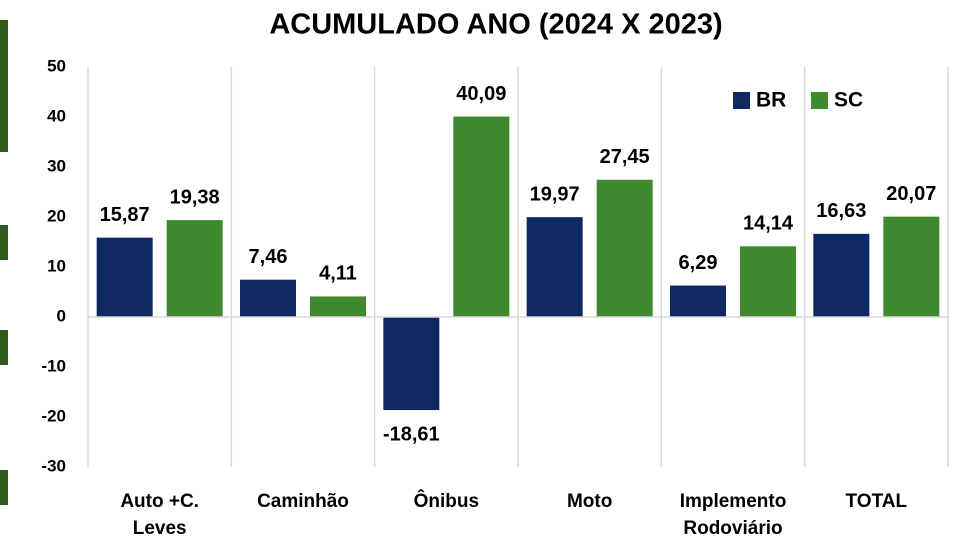 The width and height of the screenshot is (953, 548). I want to click on y-tick-label: -30, so click(53, 465).